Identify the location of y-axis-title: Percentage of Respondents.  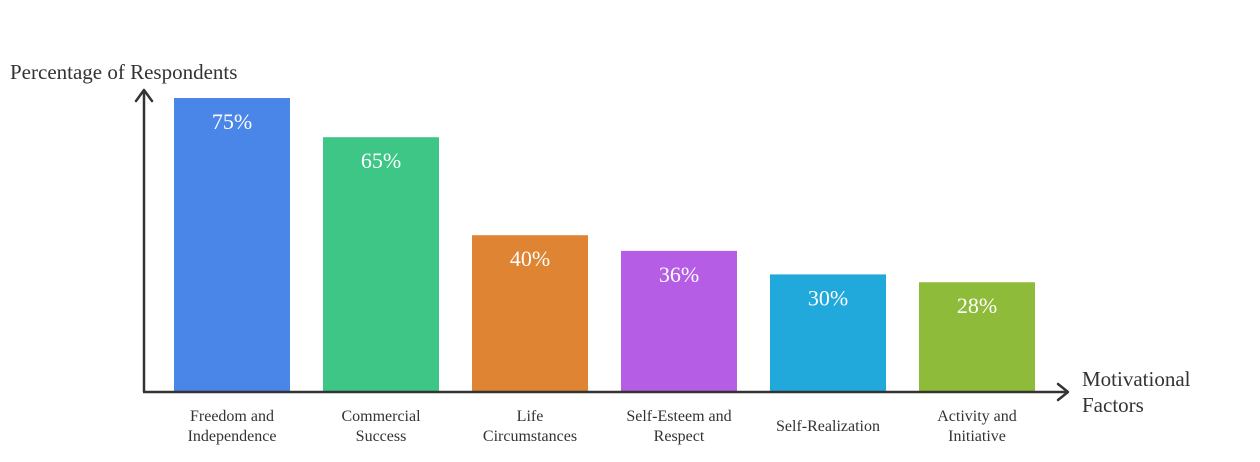
(123, 72).